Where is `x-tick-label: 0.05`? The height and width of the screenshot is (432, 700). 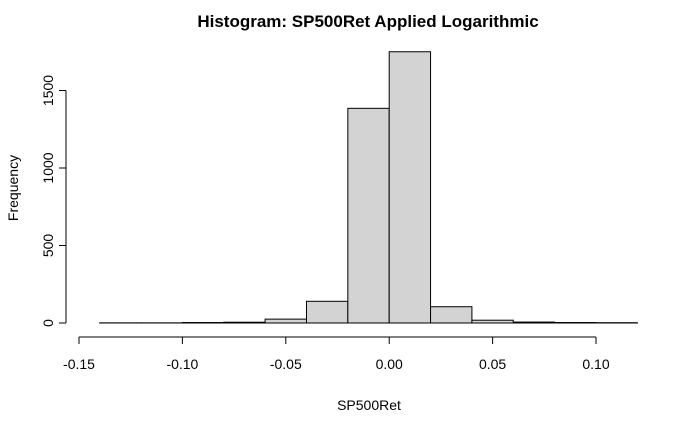 x-tick-label: 0.05 is located at coordinates (492, 364).